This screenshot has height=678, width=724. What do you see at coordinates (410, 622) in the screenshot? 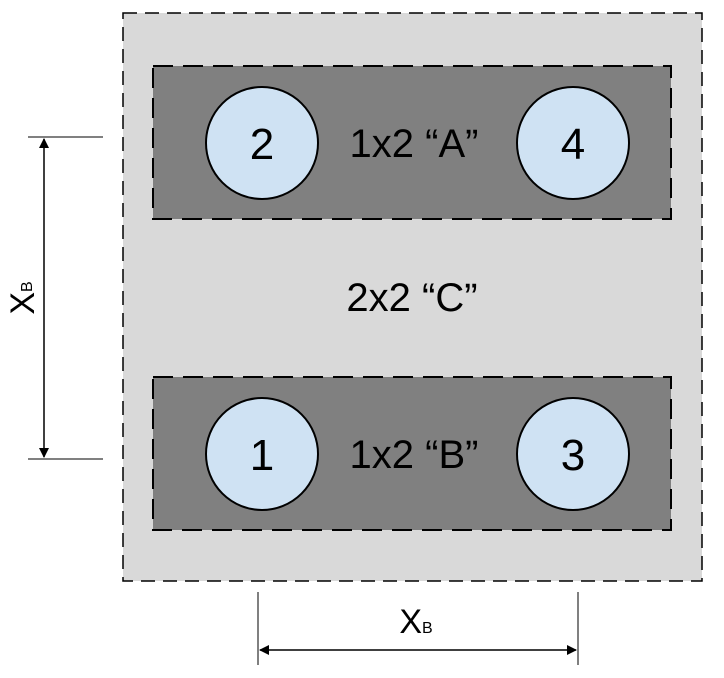
I see `horizontal-dimension-main: X` at bounding box center [410, 622].